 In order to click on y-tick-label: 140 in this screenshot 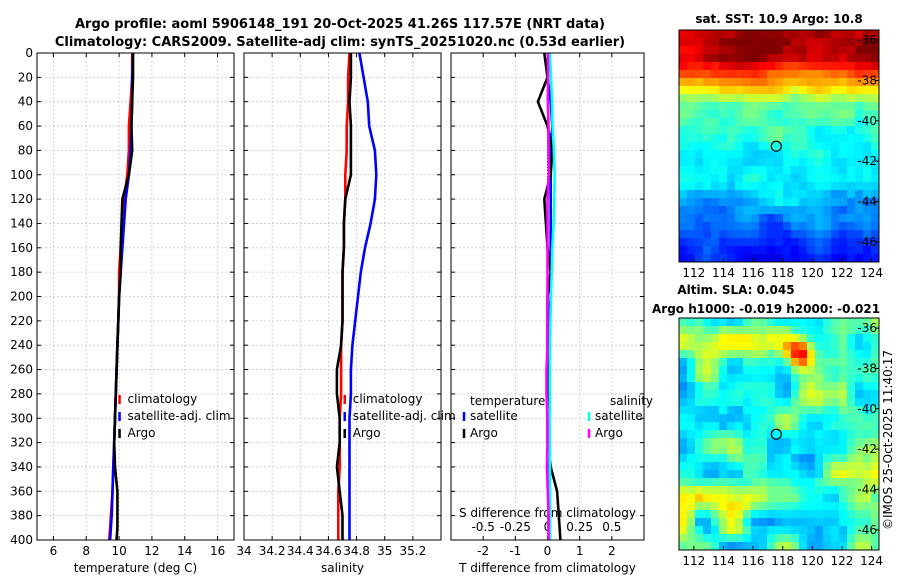, I will do `click(21, 223)`.